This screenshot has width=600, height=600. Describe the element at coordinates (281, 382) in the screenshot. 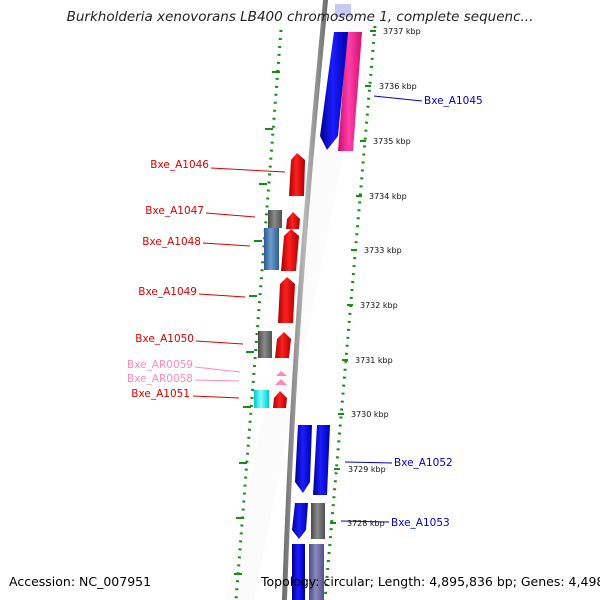

I see `rna-AR0058` at that location.